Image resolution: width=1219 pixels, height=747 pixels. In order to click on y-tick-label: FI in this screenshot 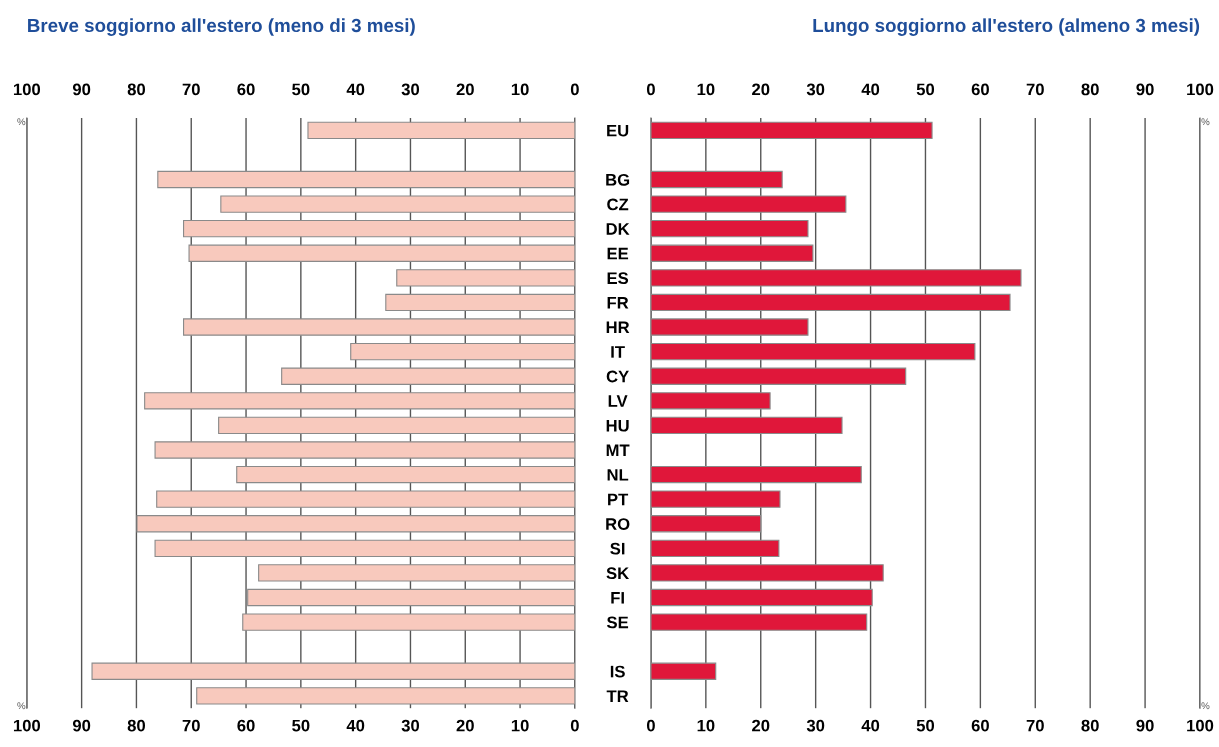, I will do `click(617, 598)`.